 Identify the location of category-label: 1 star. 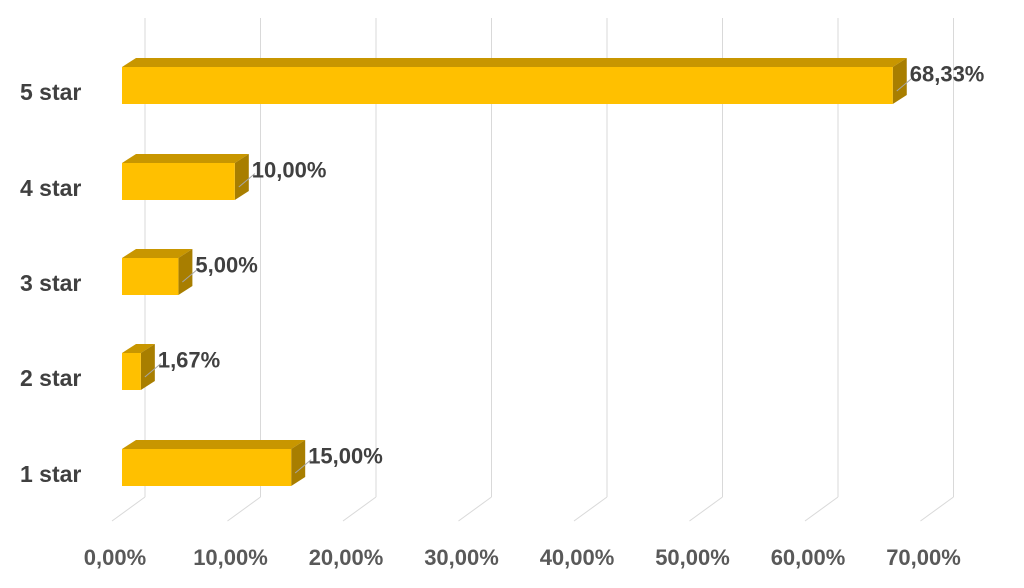
(50, 474).